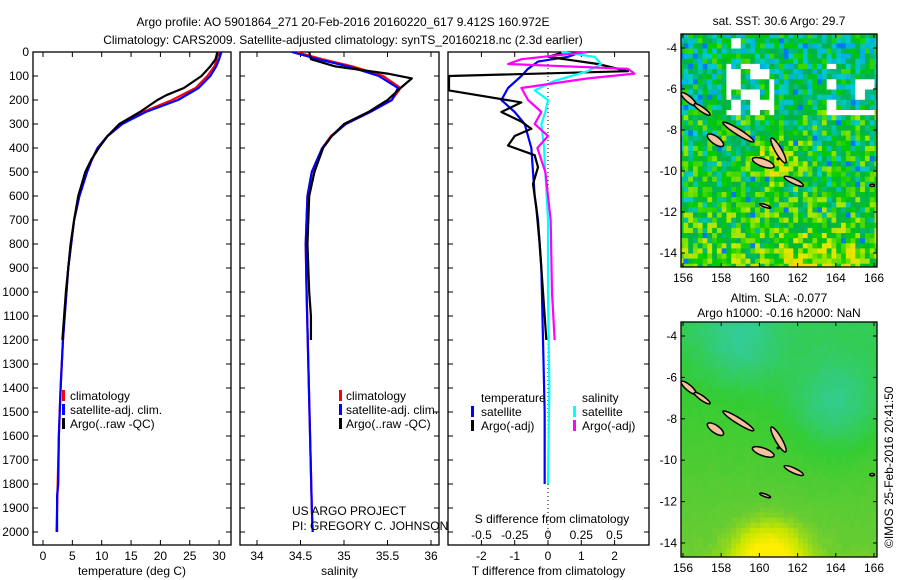  Describe the element at coordinates (738, 421) in the screenshot. I see `island-landmass` at that location.